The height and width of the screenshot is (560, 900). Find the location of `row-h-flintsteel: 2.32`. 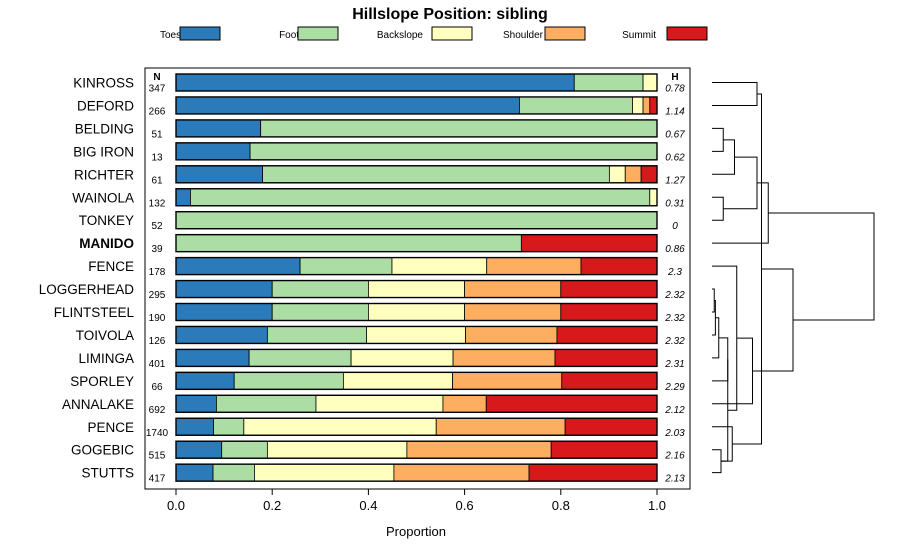

row-h-flintsteel: 2.32 is located at coordinates (674, 318).